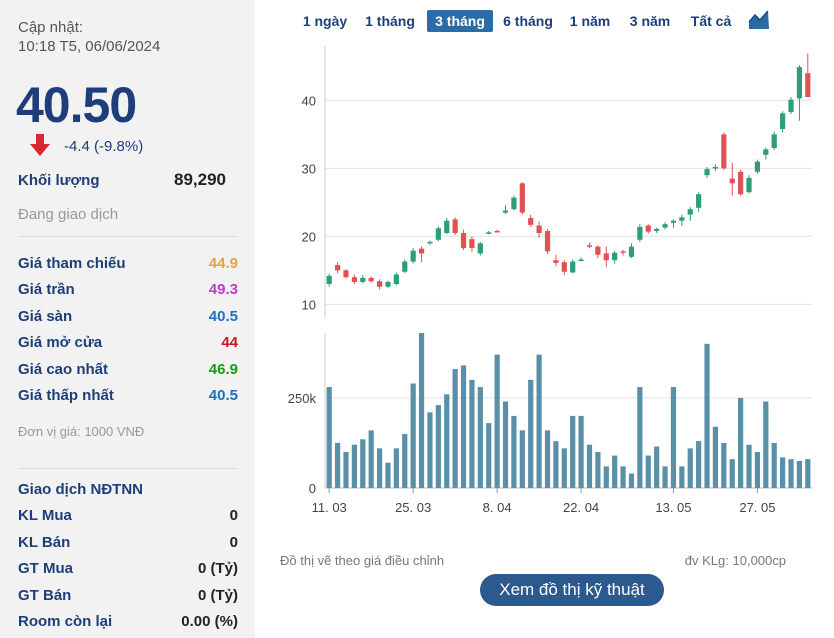  I want to click on technical-chart-button: Xem đồ thị kỹ thuật, so click(572, 590).